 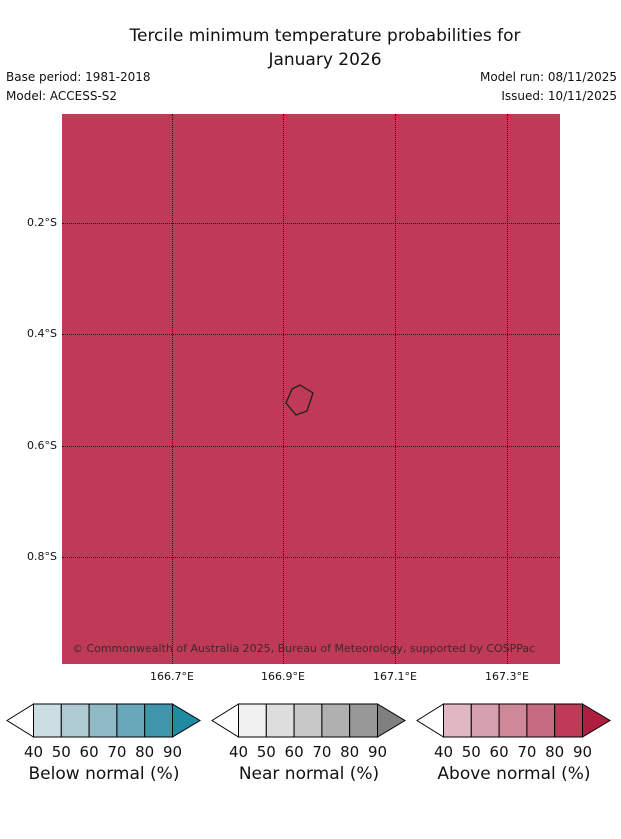 What do you see at coordinates (78, 87) in the screenshot?
I see `meta-left: Base period: 1981-2018 Model: ACCESS-S2` at bounding box center [78, 87].